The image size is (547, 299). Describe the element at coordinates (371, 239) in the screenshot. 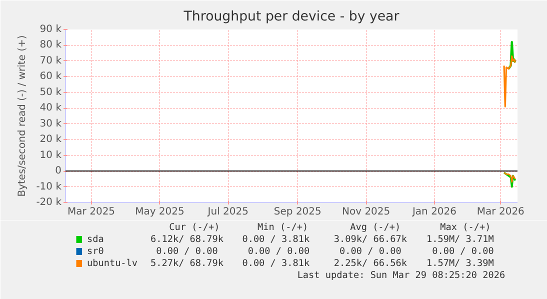

I see `text: 3.09k/ 66.67k` at that location.